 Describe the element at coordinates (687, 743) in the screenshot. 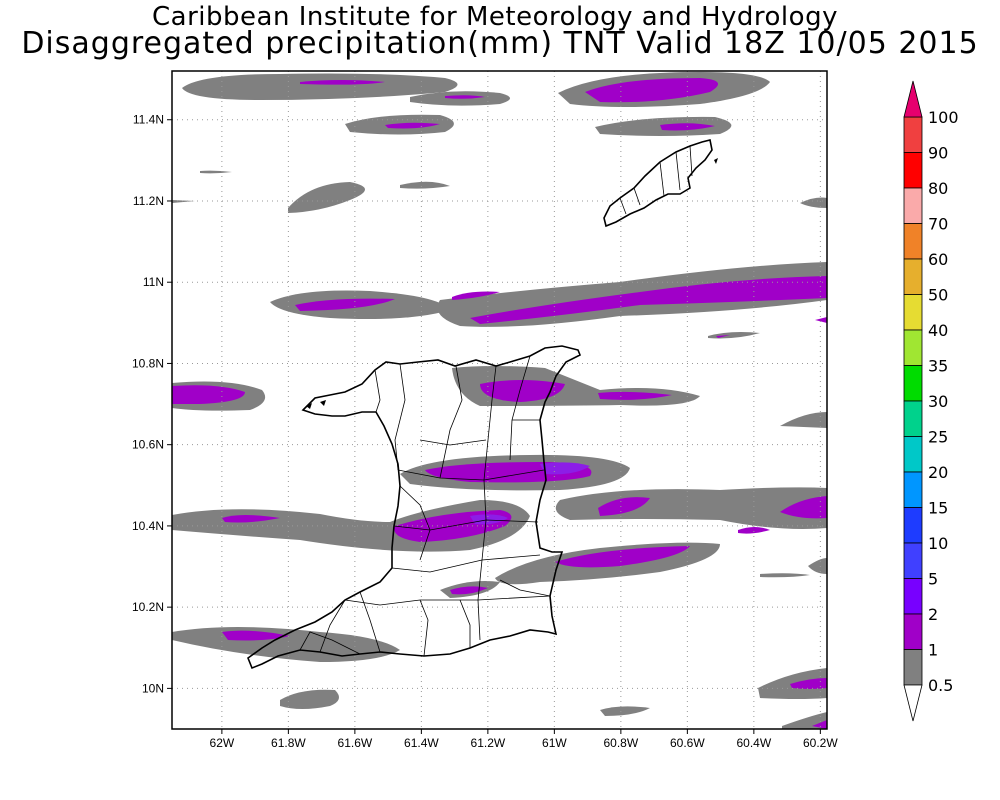

I see `x-tick-label: 60.6W` at that location.